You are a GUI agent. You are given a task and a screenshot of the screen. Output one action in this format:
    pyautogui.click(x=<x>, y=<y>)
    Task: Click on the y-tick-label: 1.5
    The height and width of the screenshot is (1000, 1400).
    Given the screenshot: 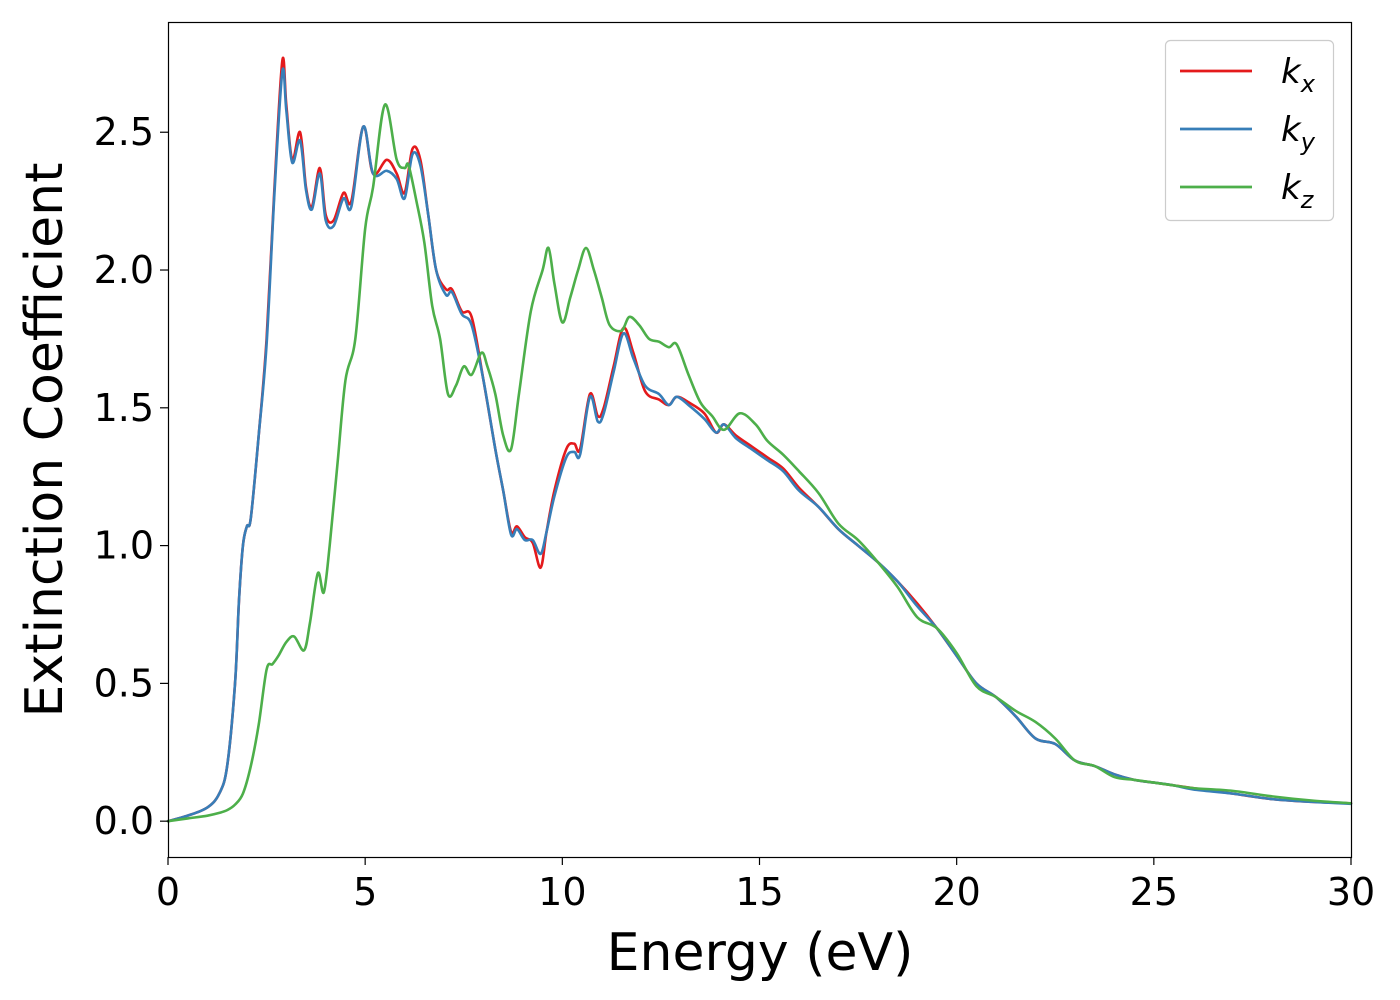 What is the action you would take?
    pyautogui.click(x=124, y=408)
    